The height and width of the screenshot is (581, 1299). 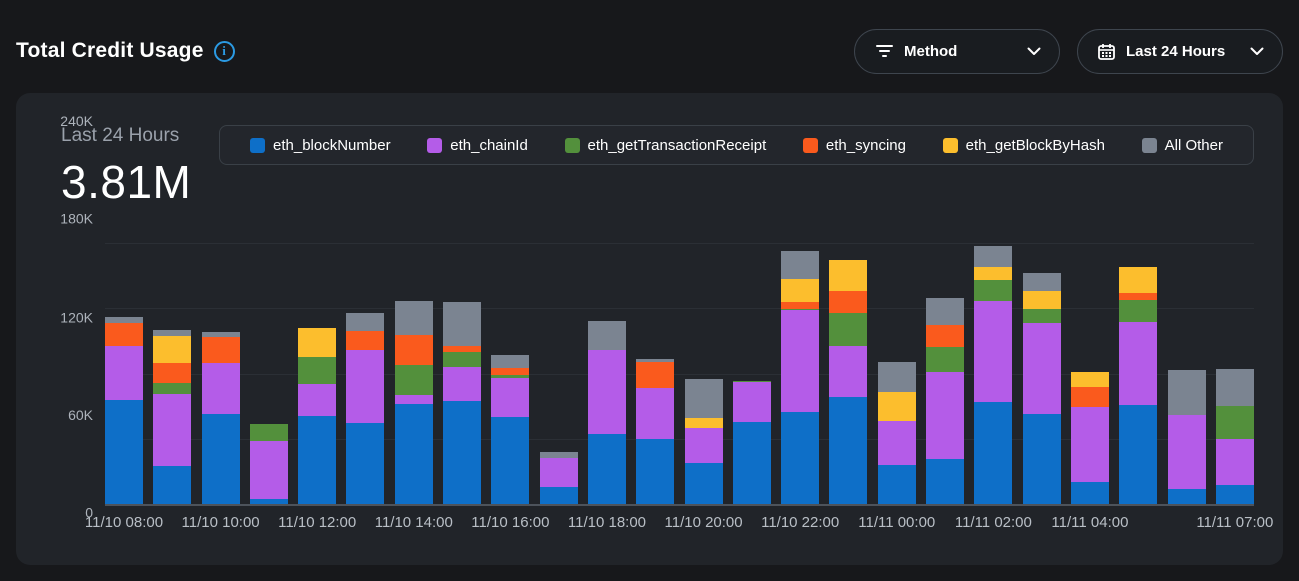 I want to click on x-axis-tick-label: 11/10 10:00, so click(x=220, y=522).